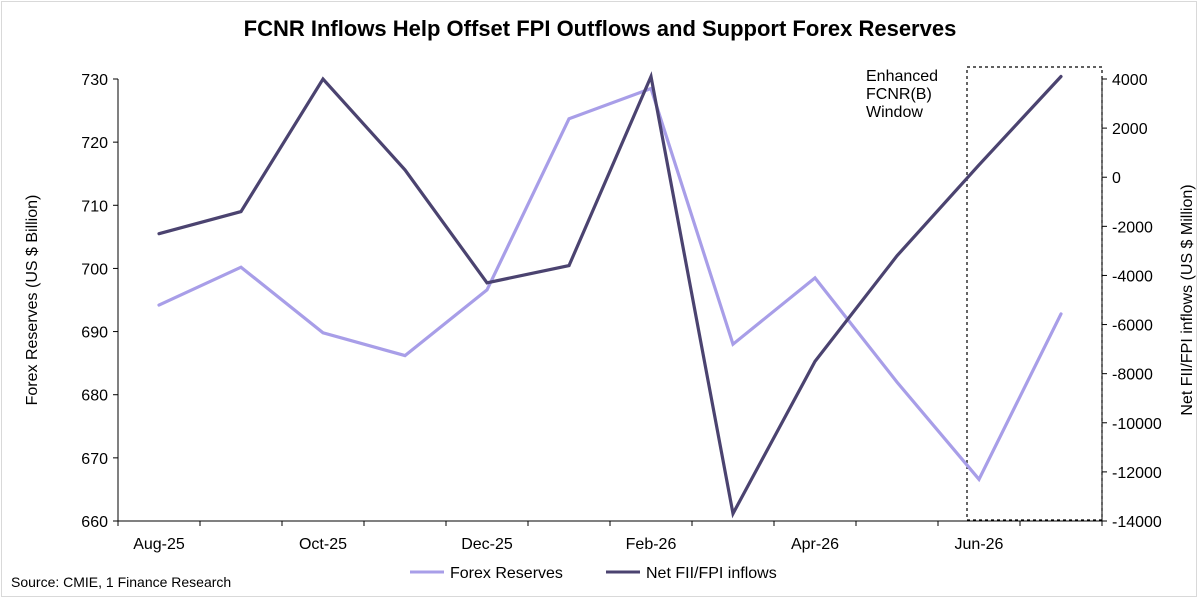  Describe the element at coordinates (593, 573) in the screenshot. I see `legend: Forex Reserves Net FII/FPI inflows` at that location.